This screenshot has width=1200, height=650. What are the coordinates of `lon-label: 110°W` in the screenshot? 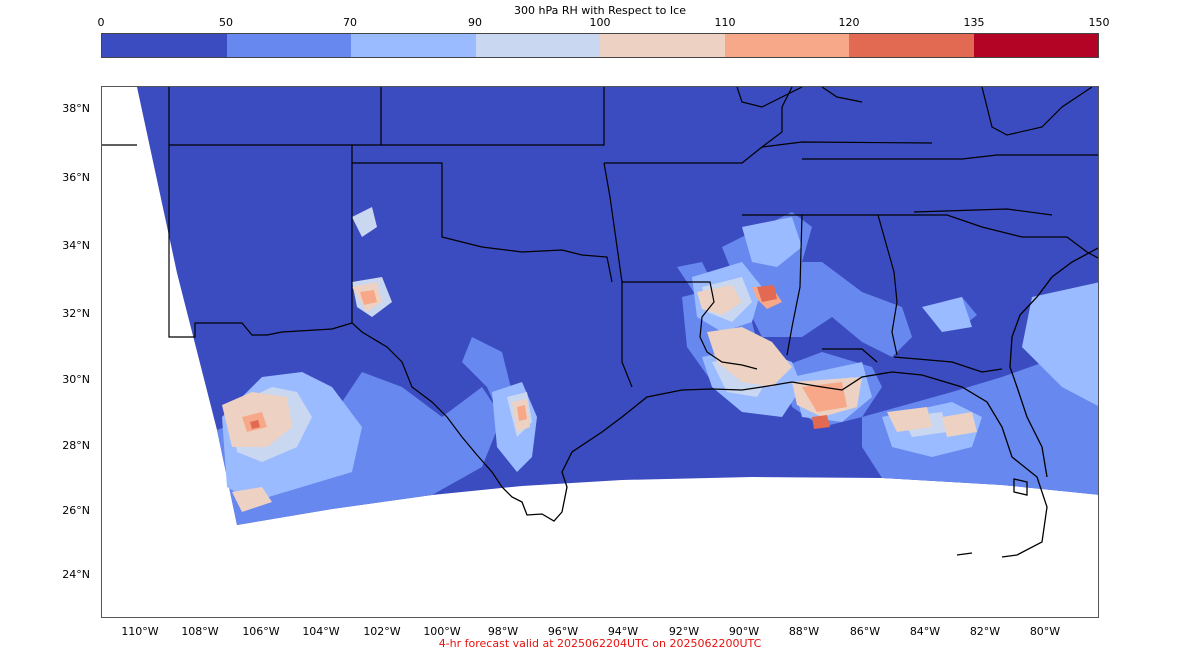 It's located at (140, 631).